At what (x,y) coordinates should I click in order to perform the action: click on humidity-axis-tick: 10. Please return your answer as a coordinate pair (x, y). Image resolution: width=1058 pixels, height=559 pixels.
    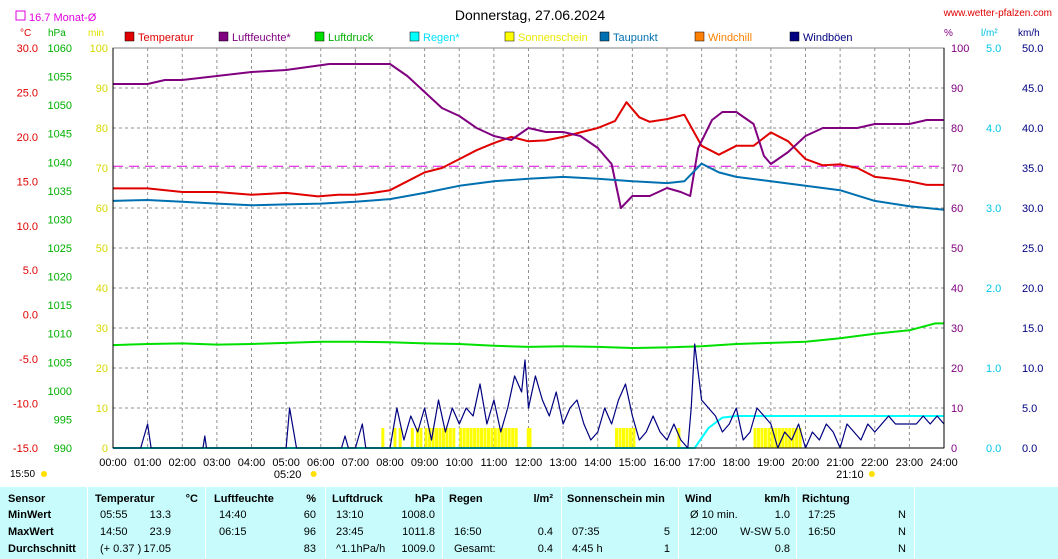
    Looking at the image, I should click on (957, 409).